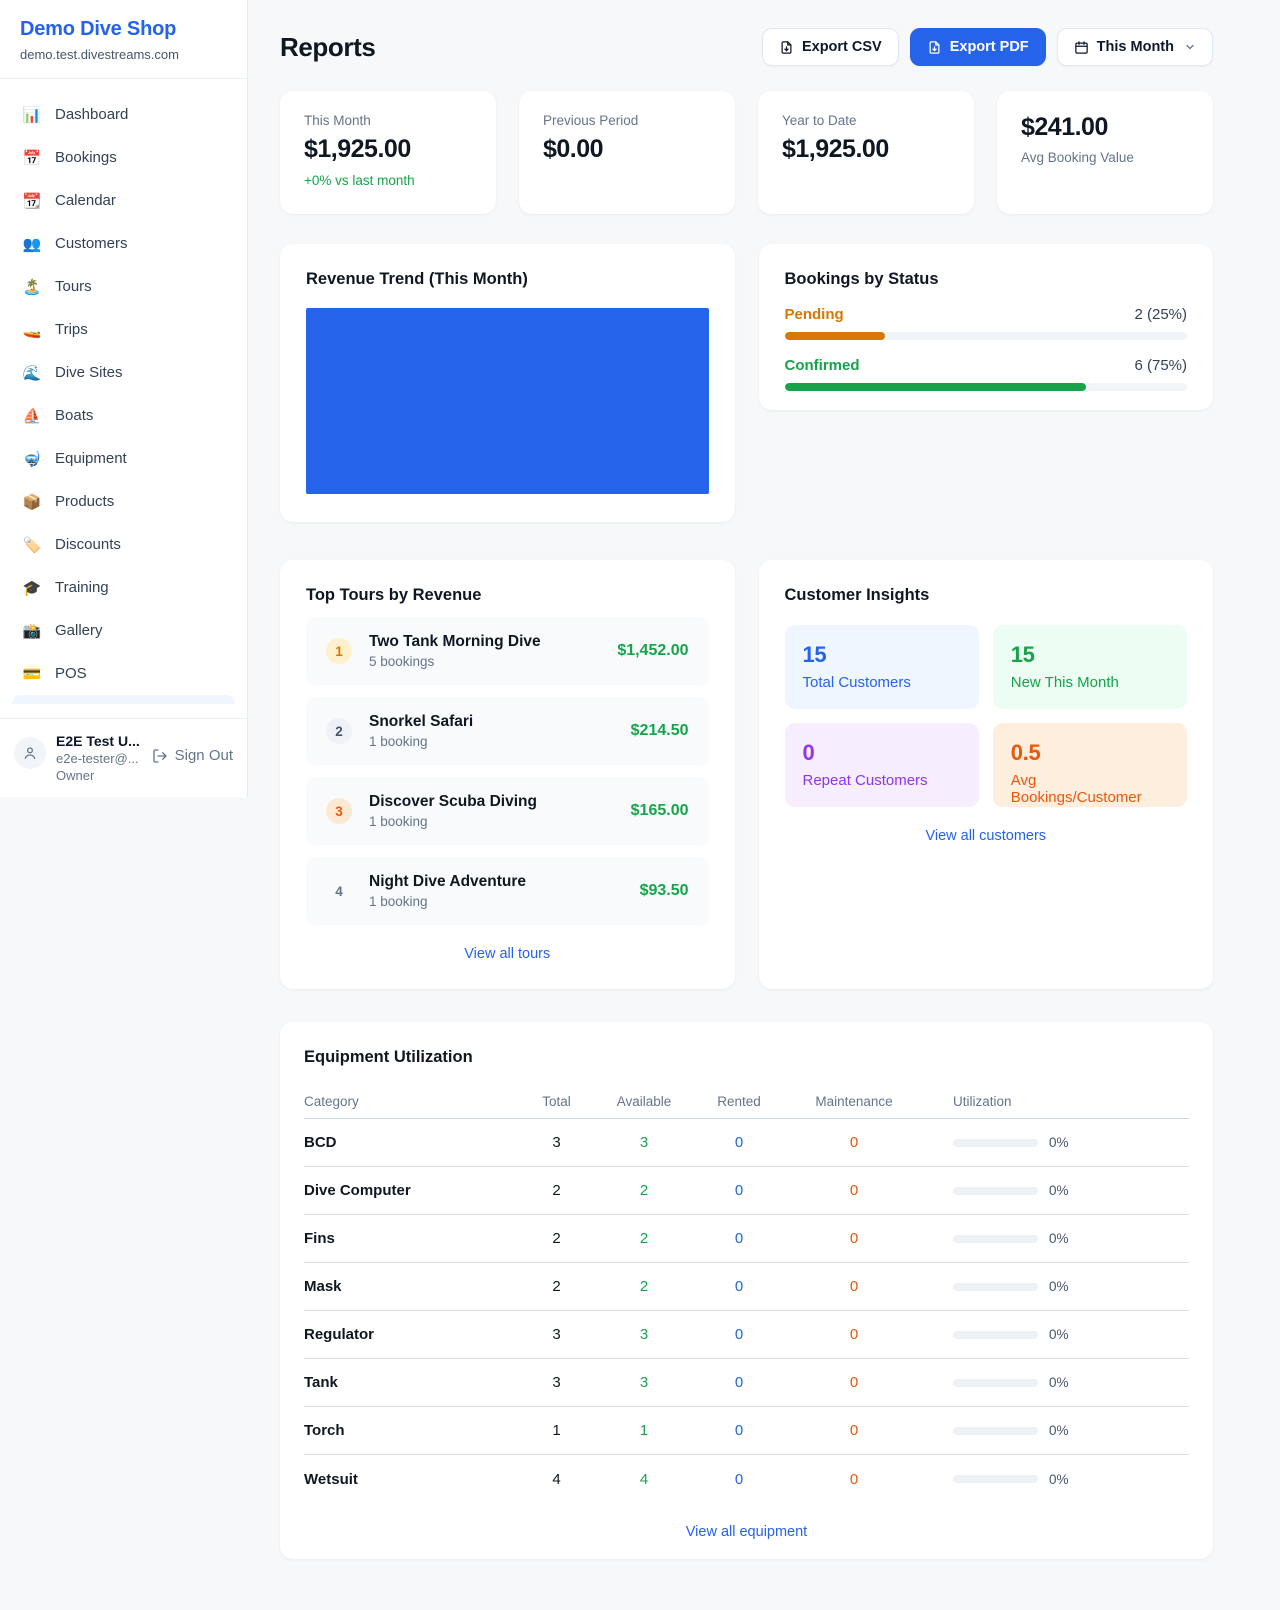 Image resolution: width=1280 pixels, height=1610 pixels. I want to click on column-category: Category, so click(331, 1101).